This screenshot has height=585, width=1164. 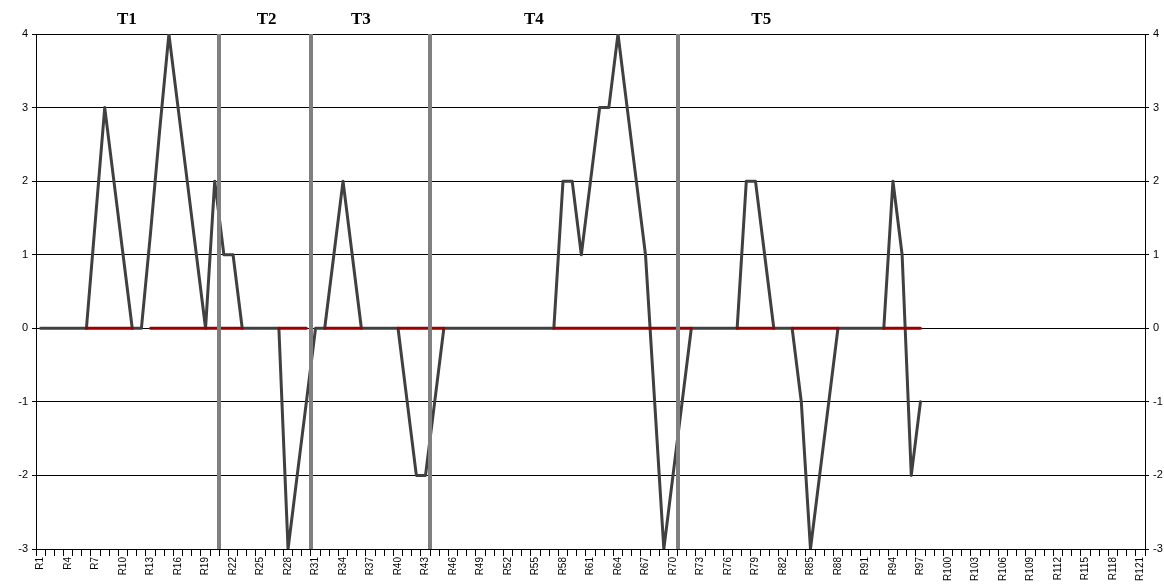 I want to click on x-tick-label: R4, so click(x=67, y=563).